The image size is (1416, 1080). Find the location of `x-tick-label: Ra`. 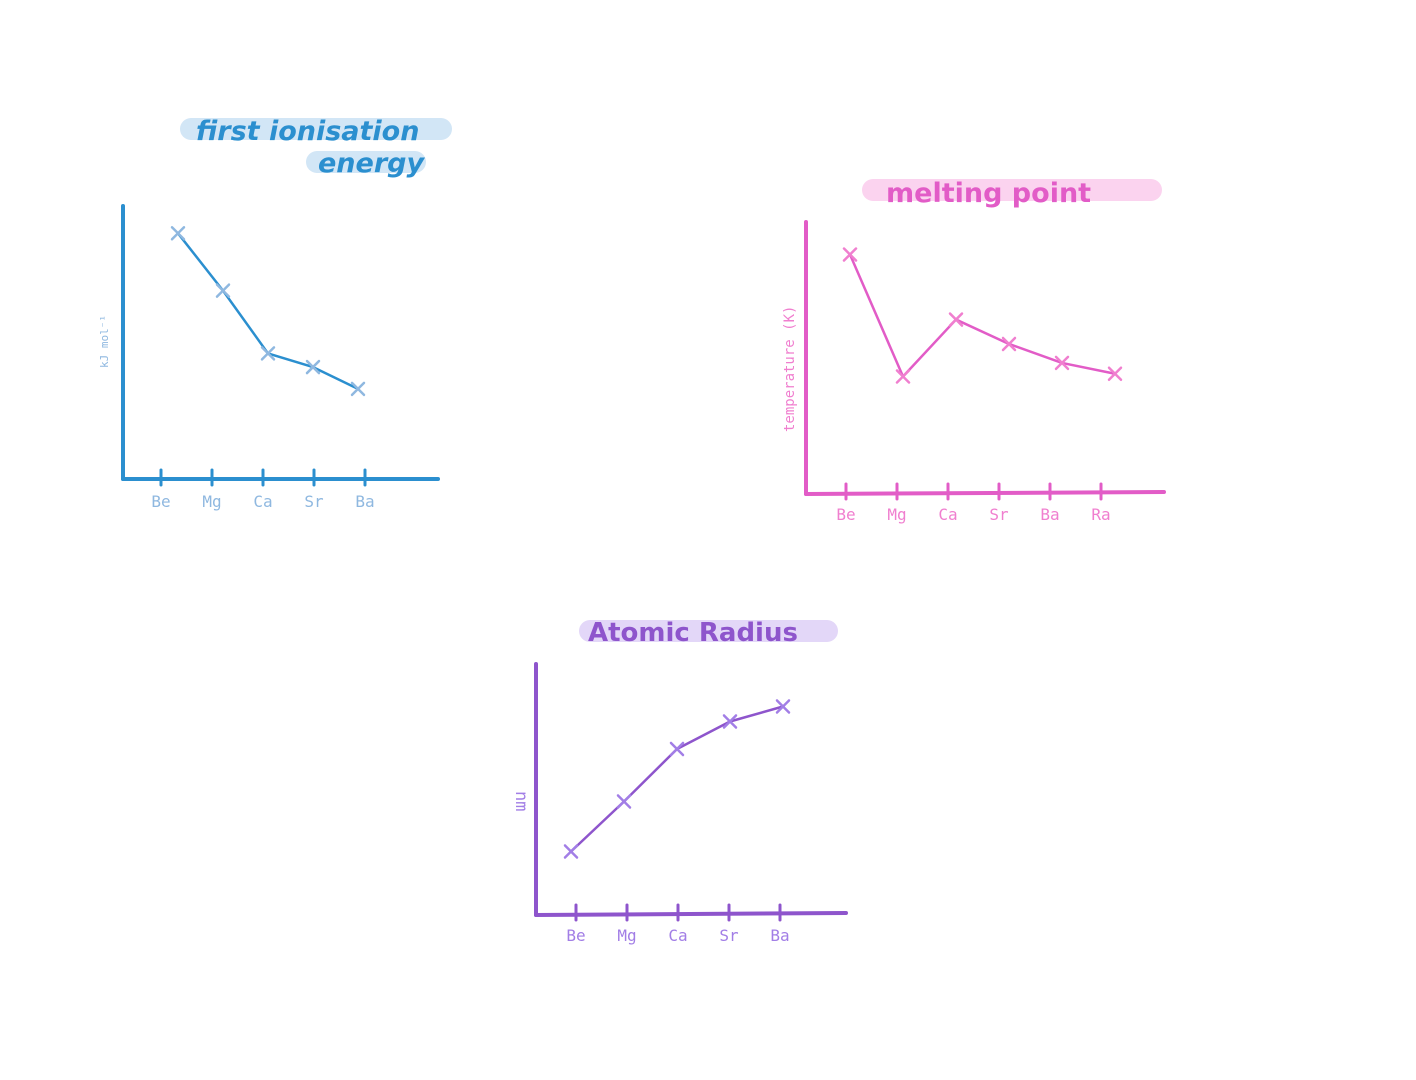

x-tick-label: Ra is located at coordinates (1100, 514).